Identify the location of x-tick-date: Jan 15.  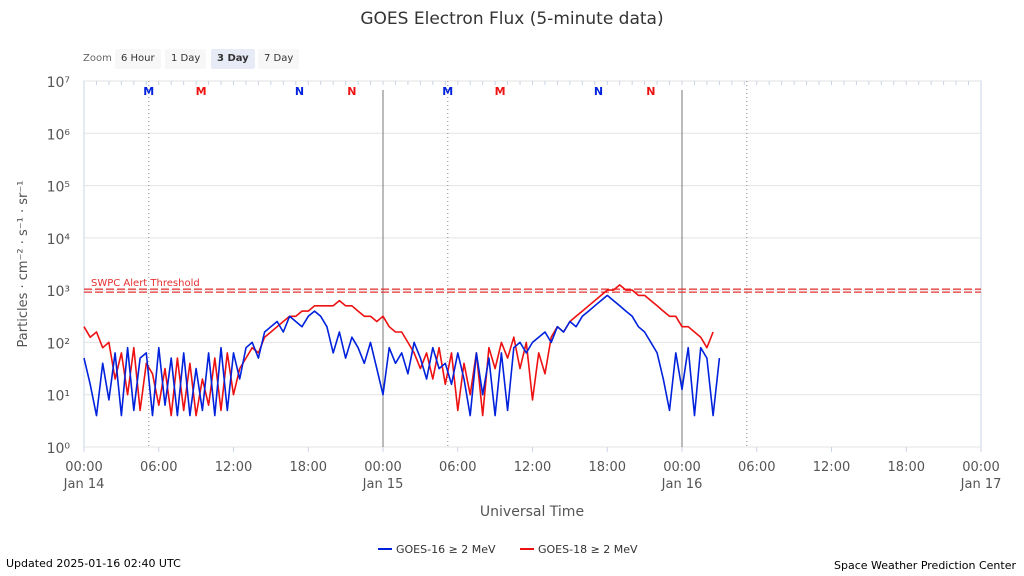
(383, 484).